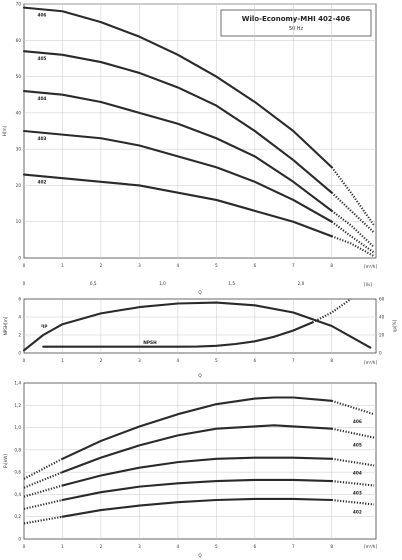 This screenshot has width=402, height=560. Describe the element at coordinates (101, 265) in the screenshot. I see `head-x-tick-label: 2` at that location.